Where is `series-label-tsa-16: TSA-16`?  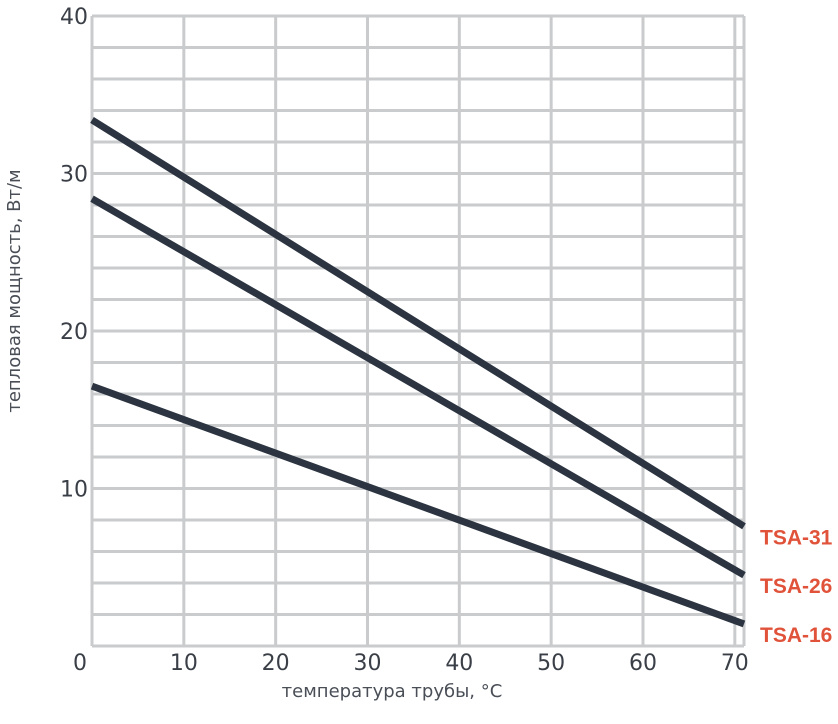 series-label-tsa-16: TSA-16 is located at coordinates (796, 635).